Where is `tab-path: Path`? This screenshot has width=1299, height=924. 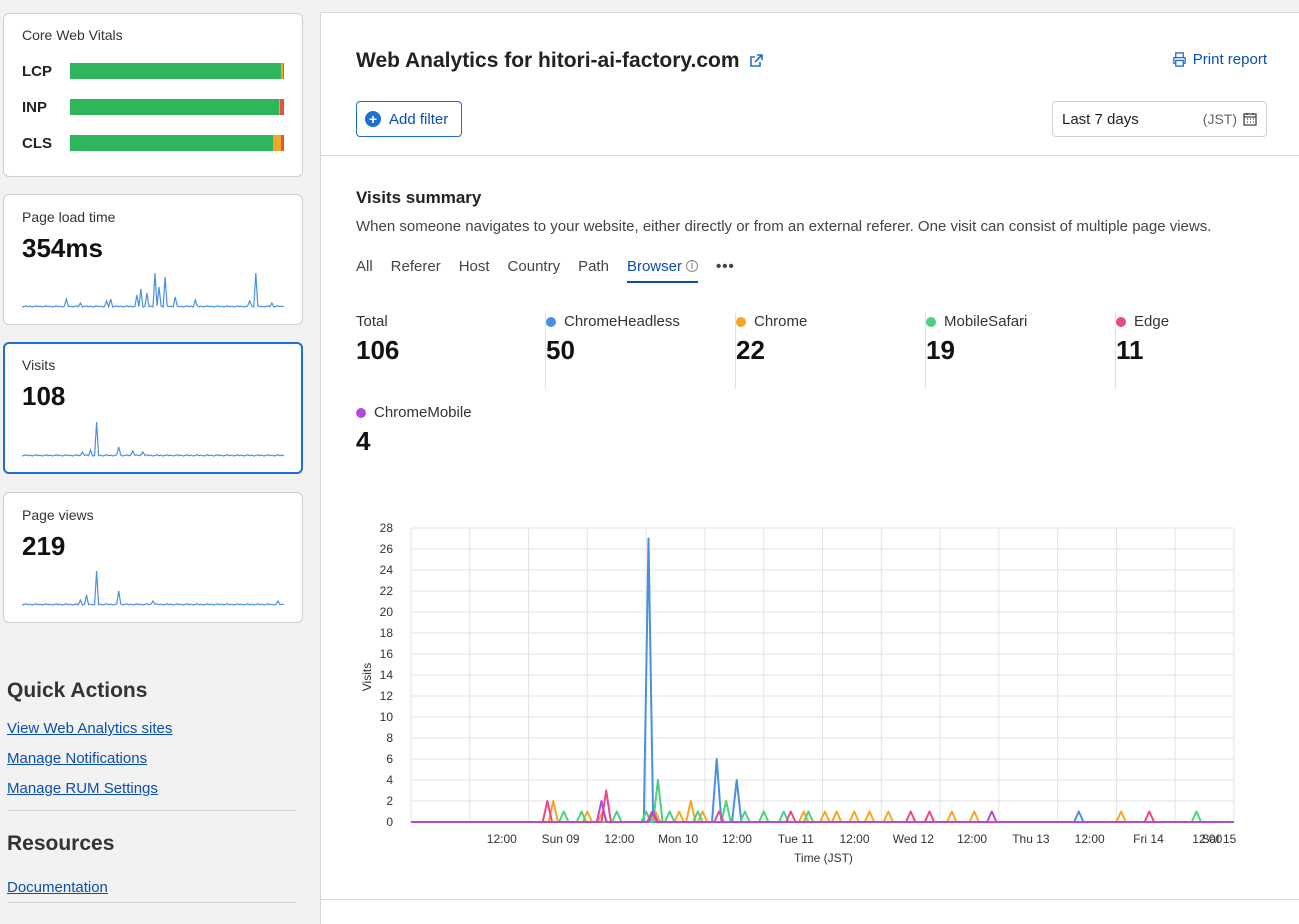
tab-path: Path is located at coordinates (593, 266).